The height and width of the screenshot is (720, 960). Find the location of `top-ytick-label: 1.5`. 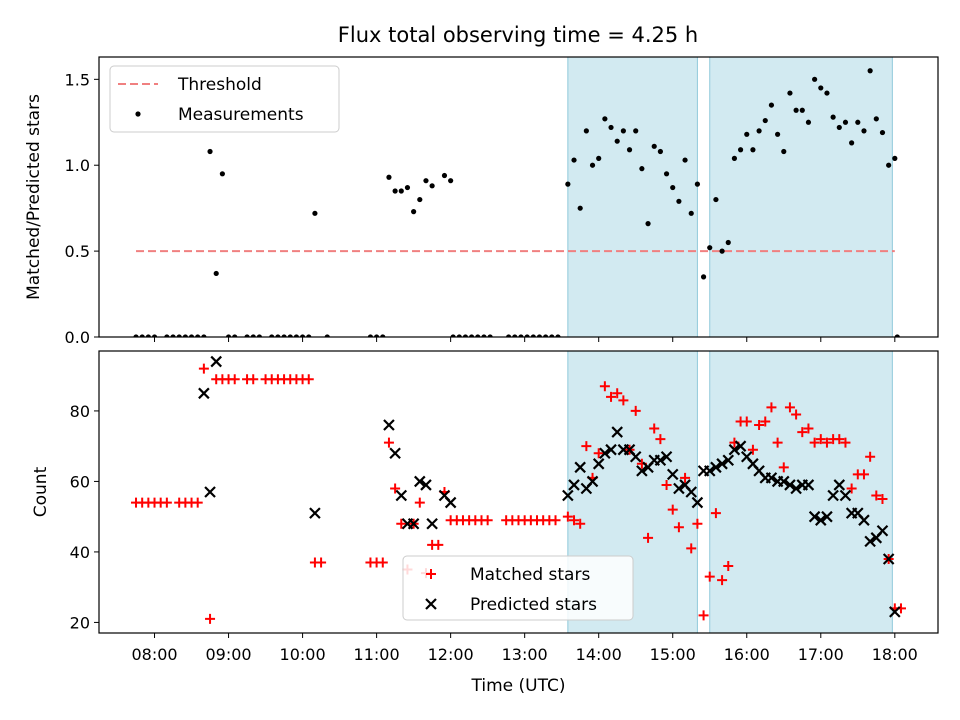

top-ytick-label: 1.5 is located at coordinates (77, 79).